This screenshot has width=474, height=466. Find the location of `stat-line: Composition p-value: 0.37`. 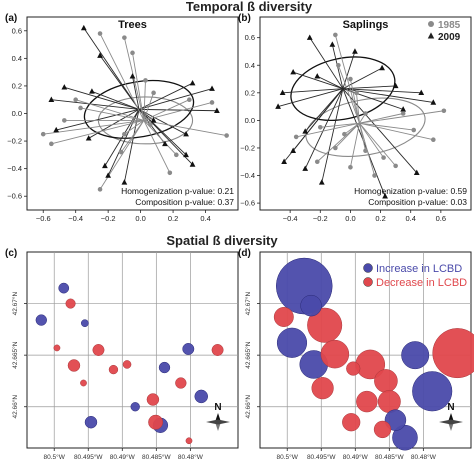

stat-line: Composition p-value: 0.37 is located at coordinates (184, 202).